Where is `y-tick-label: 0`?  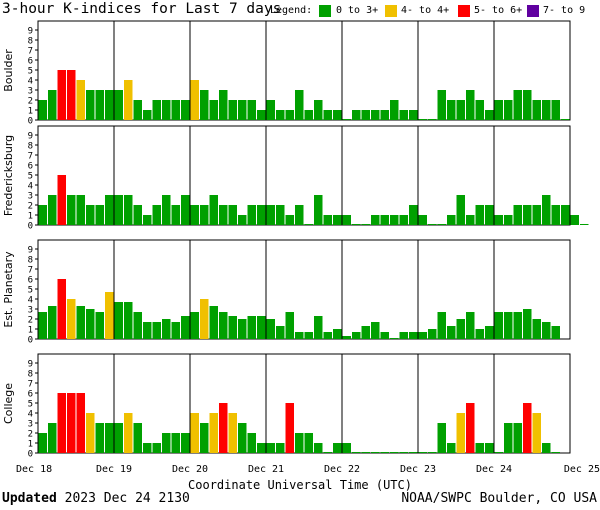
y-tick-label: 0 is located at coordinates (30, 455).